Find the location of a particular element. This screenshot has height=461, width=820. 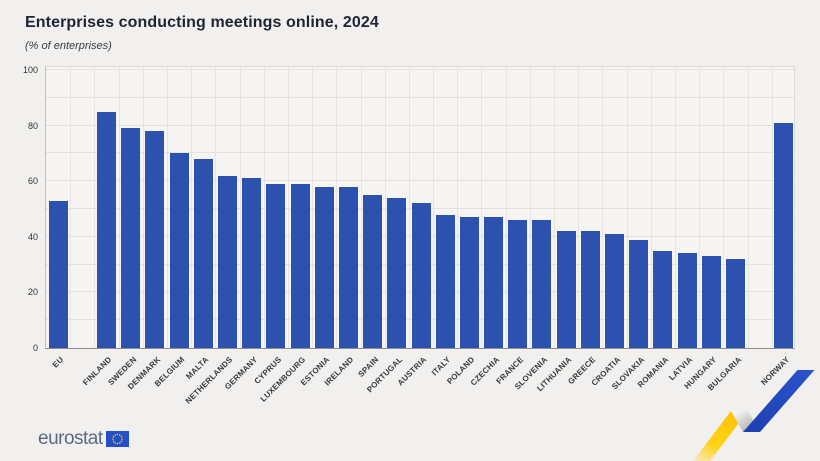

bar-norway is located at coordinates (784, 235).